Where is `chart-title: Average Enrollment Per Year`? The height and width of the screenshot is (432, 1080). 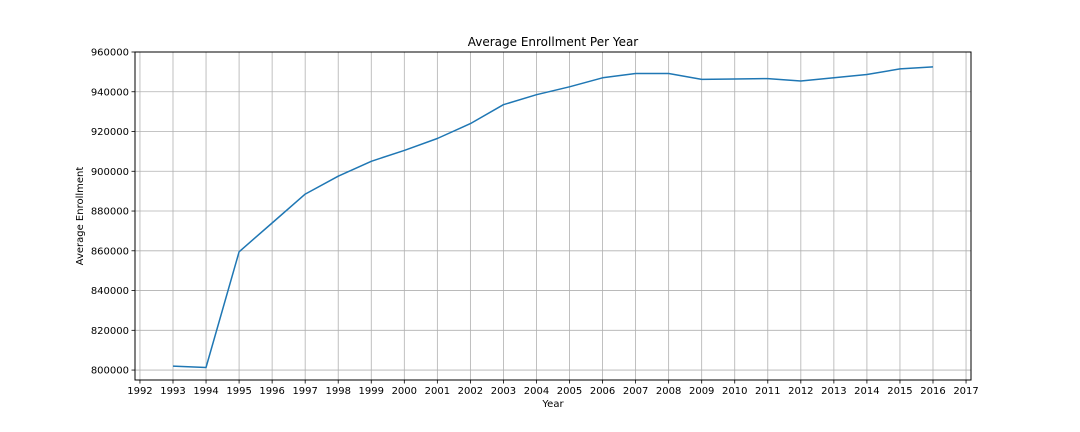 chart-title: Average Enrollment Per Year is located at coordinates (553, 42).